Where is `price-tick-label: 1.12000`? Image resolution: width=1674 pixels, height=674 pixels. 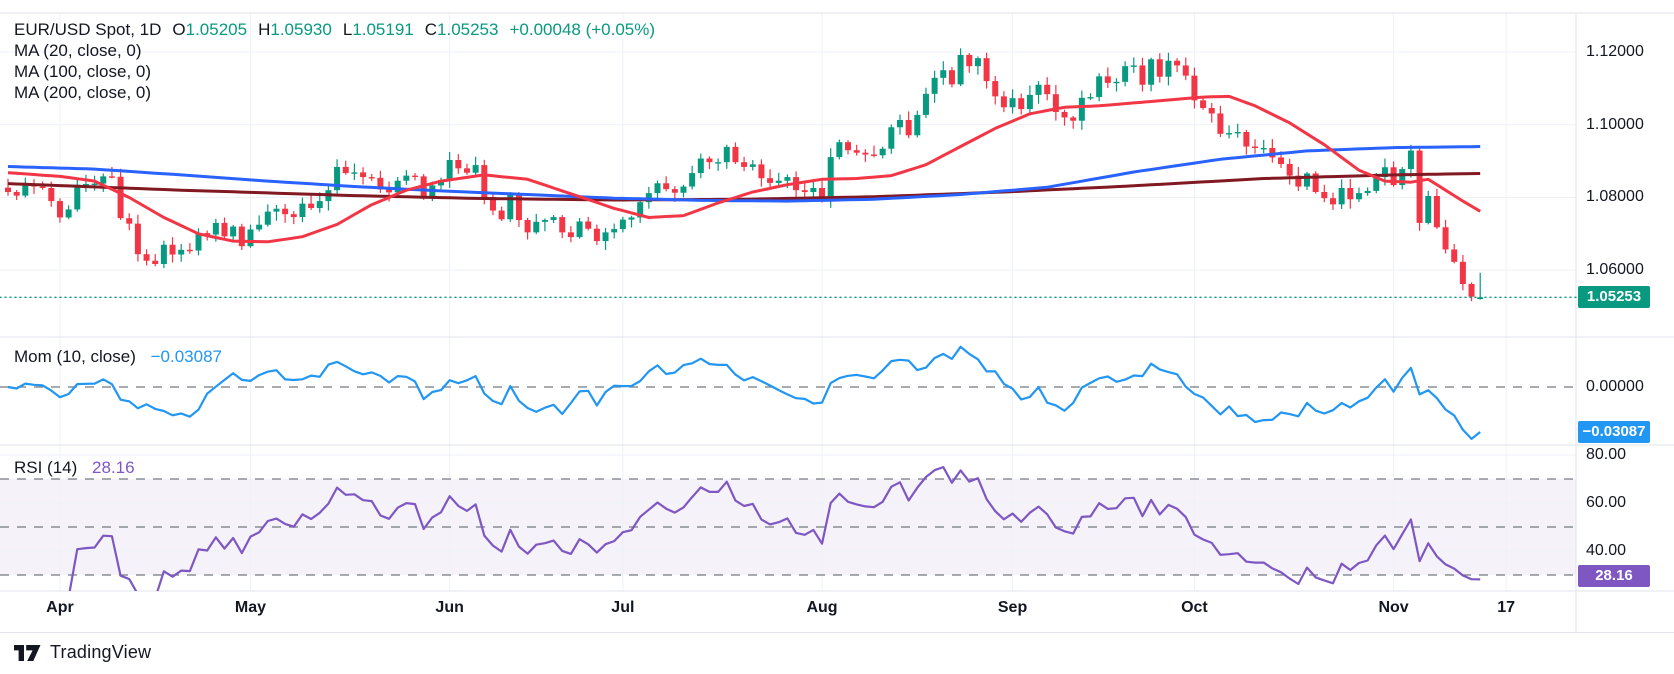 price-tick-label: 1.12000 is located at coordinates (1615, 51).